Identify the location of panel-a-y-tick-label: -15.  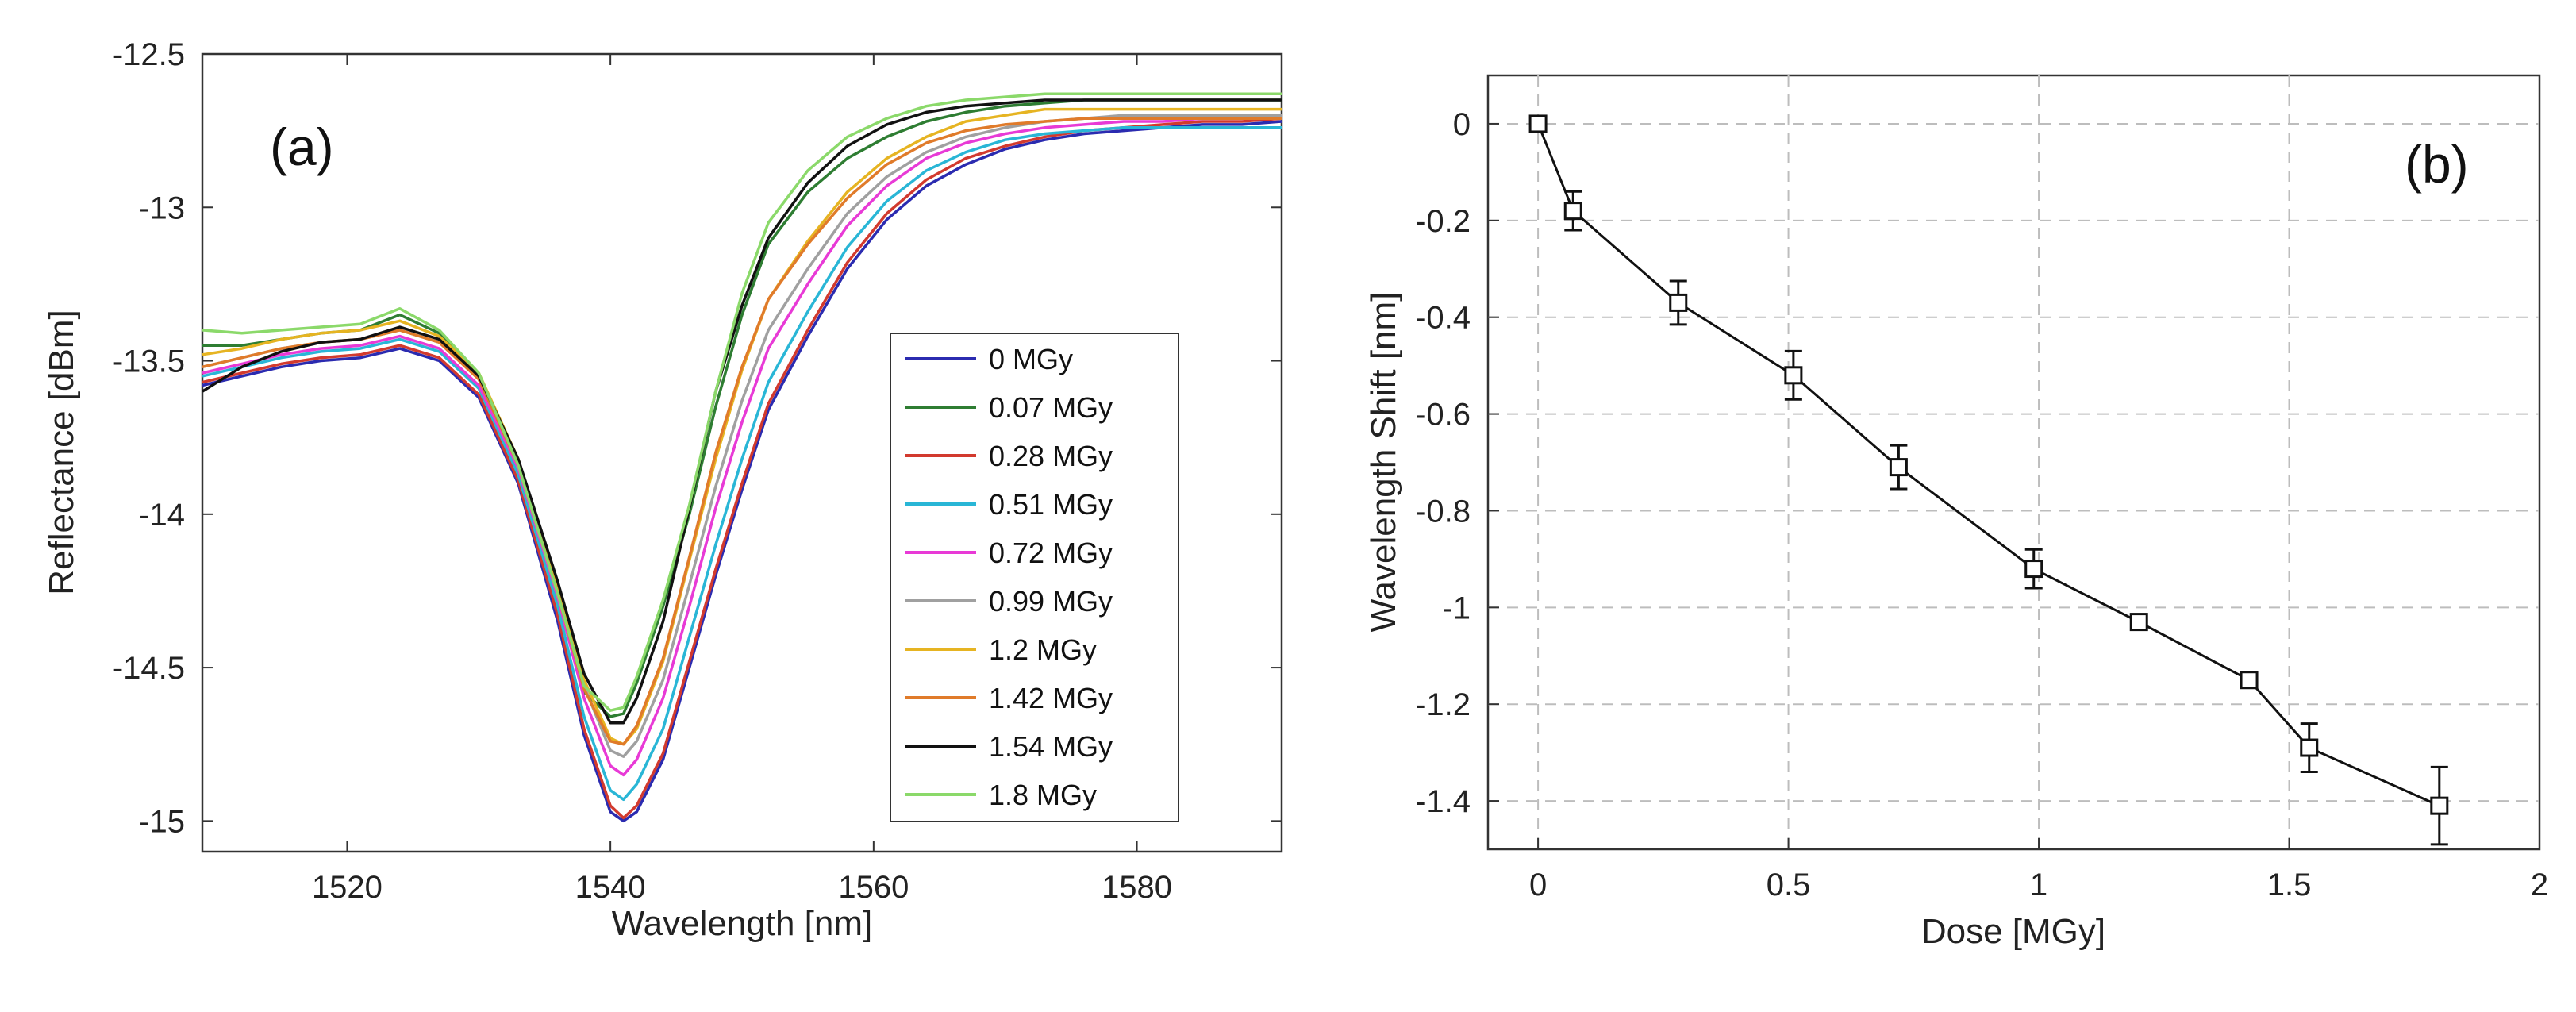
(162, 821).